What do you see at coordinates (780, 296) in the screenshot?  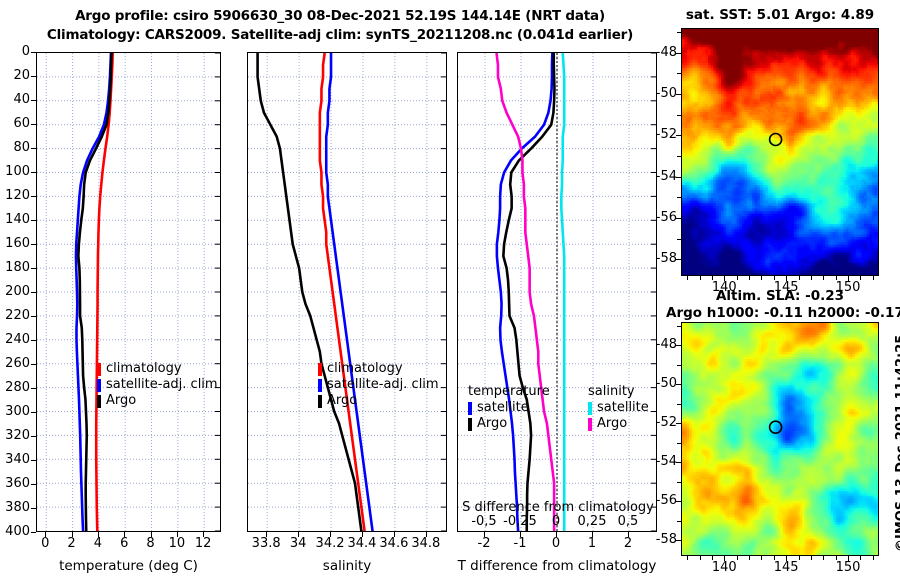 I see `sla-map-title-line1: Altim. SLA: -0.23` at bounding box center [780, 296].